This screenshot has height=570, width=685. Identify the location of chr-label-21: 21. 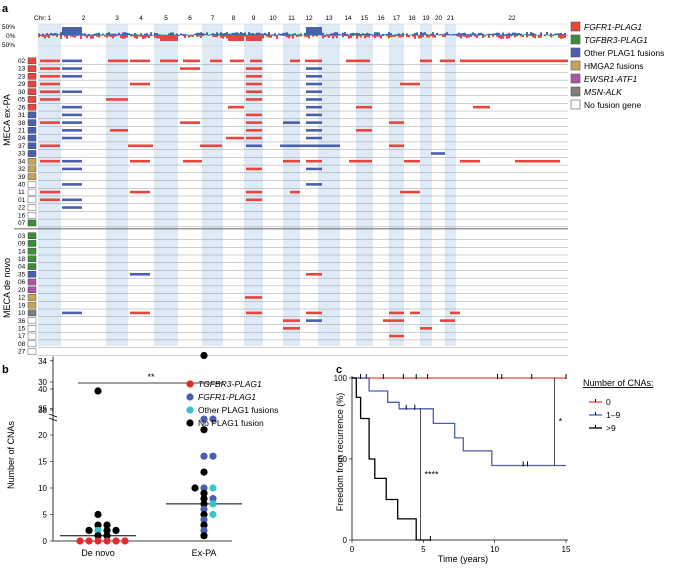
(451, 18).